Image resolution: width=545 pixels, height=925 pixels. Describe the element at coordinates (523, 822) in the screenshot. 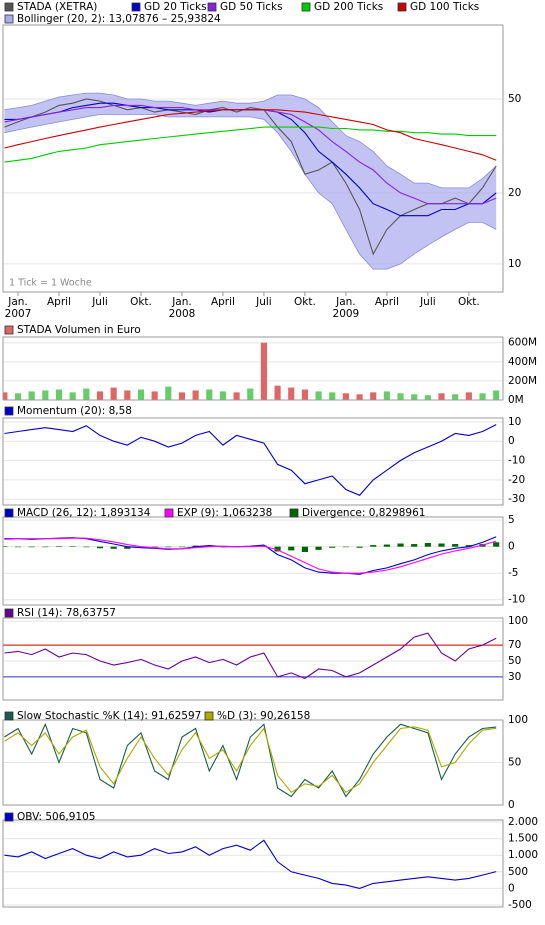

I see `y-tick-label: 2.000` at that location.